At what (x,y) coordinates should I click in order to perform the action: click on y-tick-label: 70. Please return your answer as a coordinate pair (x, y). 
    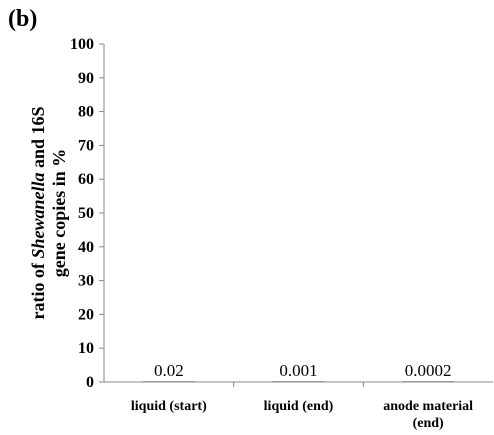
    Looking at the image, I should click on (86, 145).